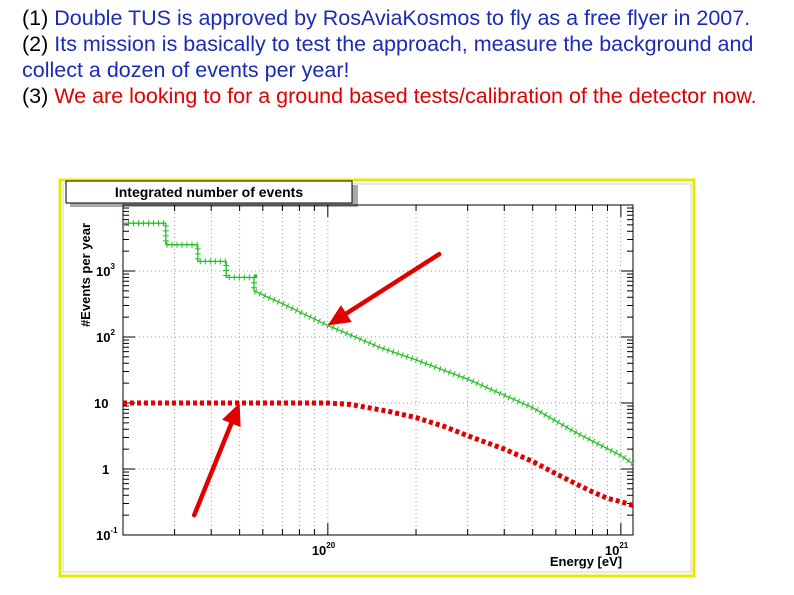  I want to click on bullet-2-number: (2), so click(35, 44).